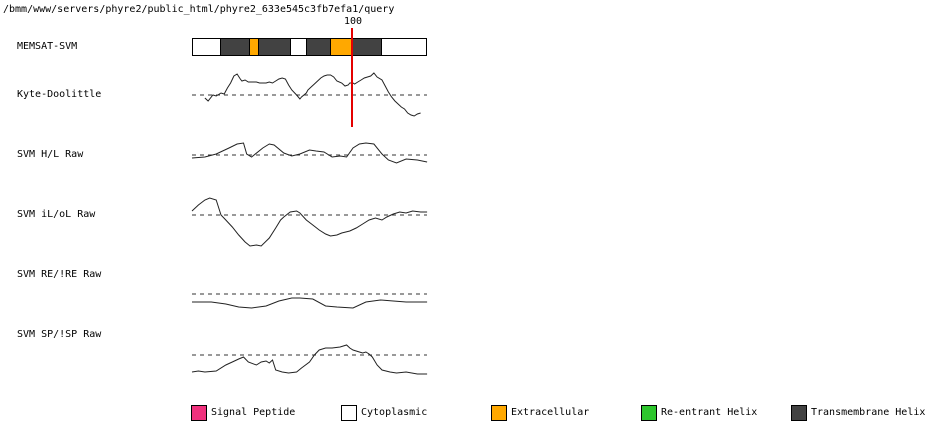 The height and width of the screenshot is (435, 950). What do you see at coordinates (709, 412) in the screenshot?
I see `legend-label-re-entrant-helix: Re-entrant Helix` at bounding box center [709, 412].